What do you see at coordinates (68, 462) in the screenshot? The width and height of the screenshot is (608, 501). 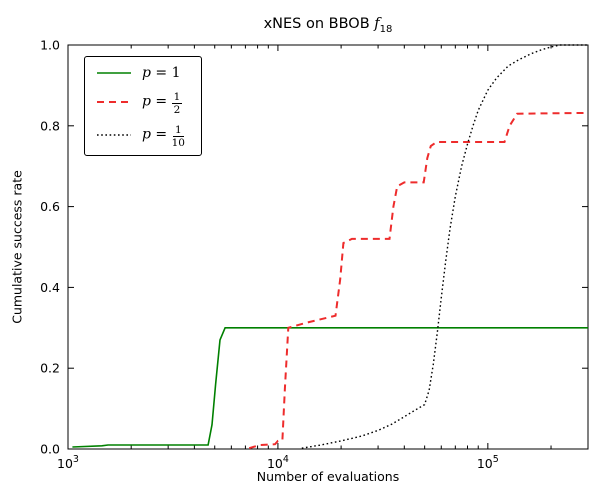 I see `x-tick-label: 10³` at bounding box center [68, 462].